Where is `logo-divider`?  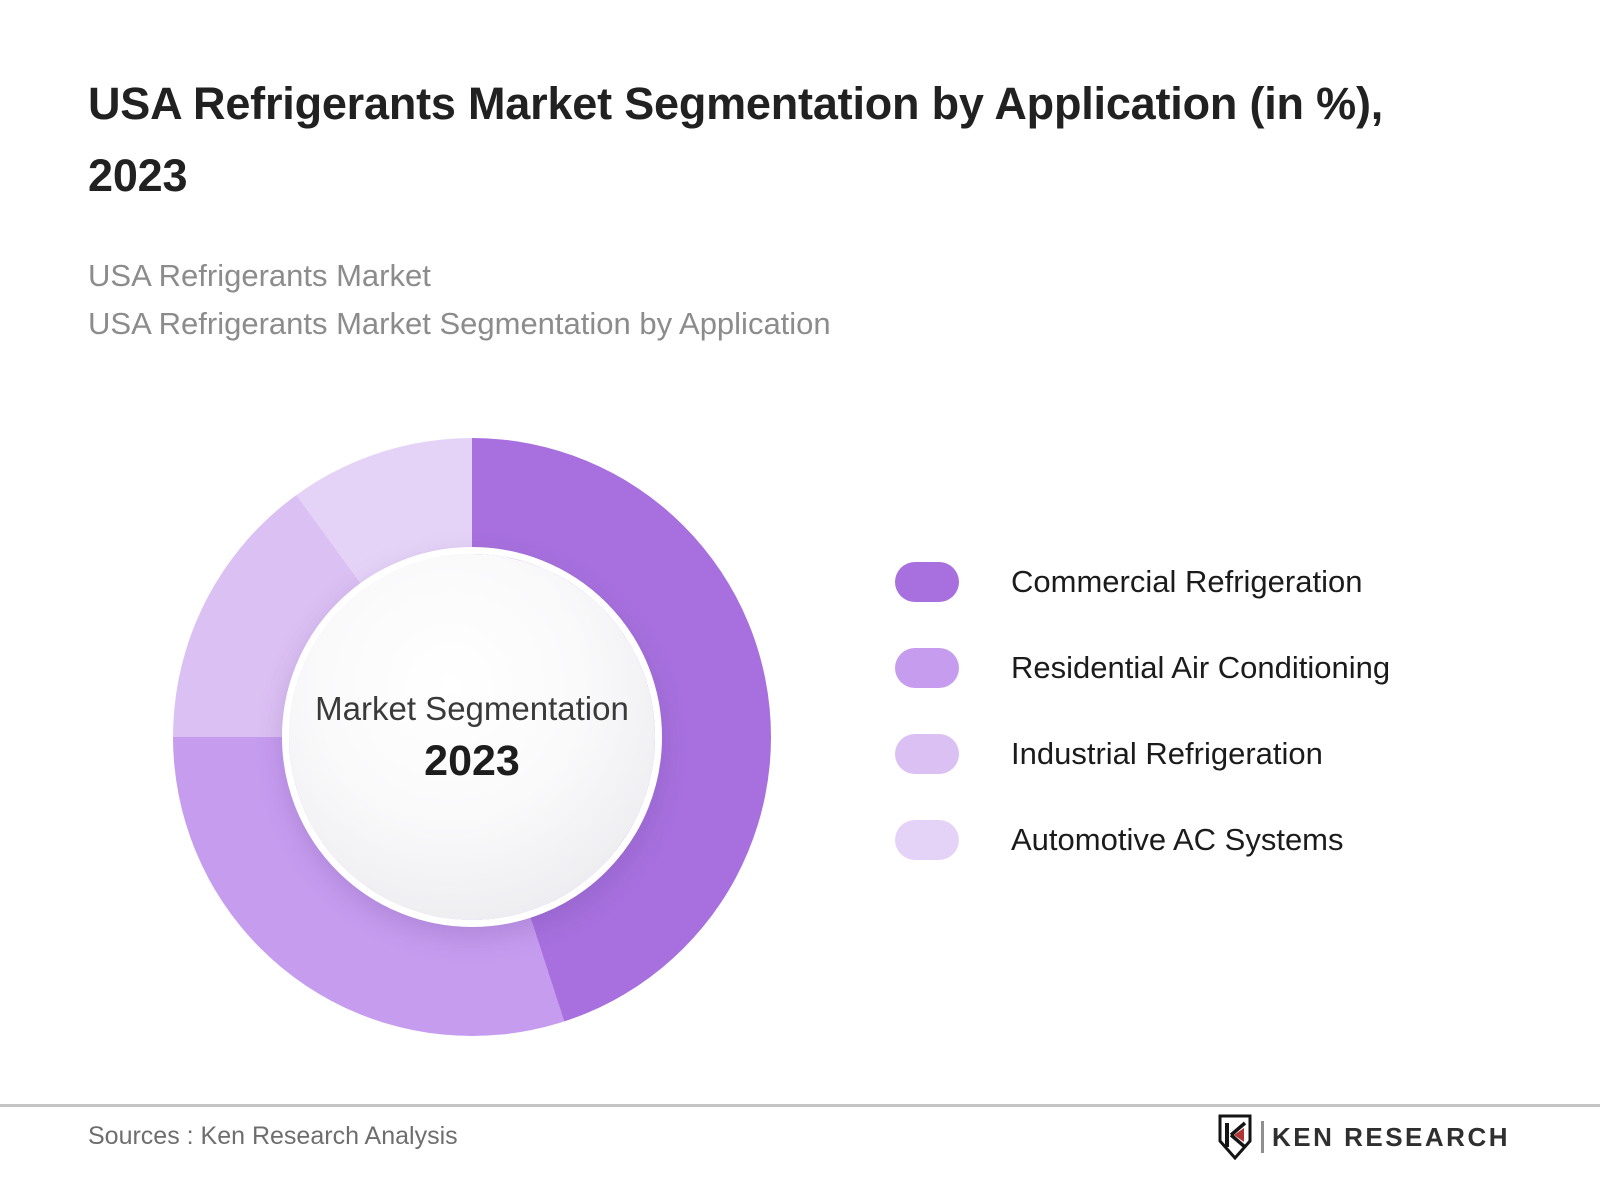 logo-divider is located at coordinates (1262, 1137).